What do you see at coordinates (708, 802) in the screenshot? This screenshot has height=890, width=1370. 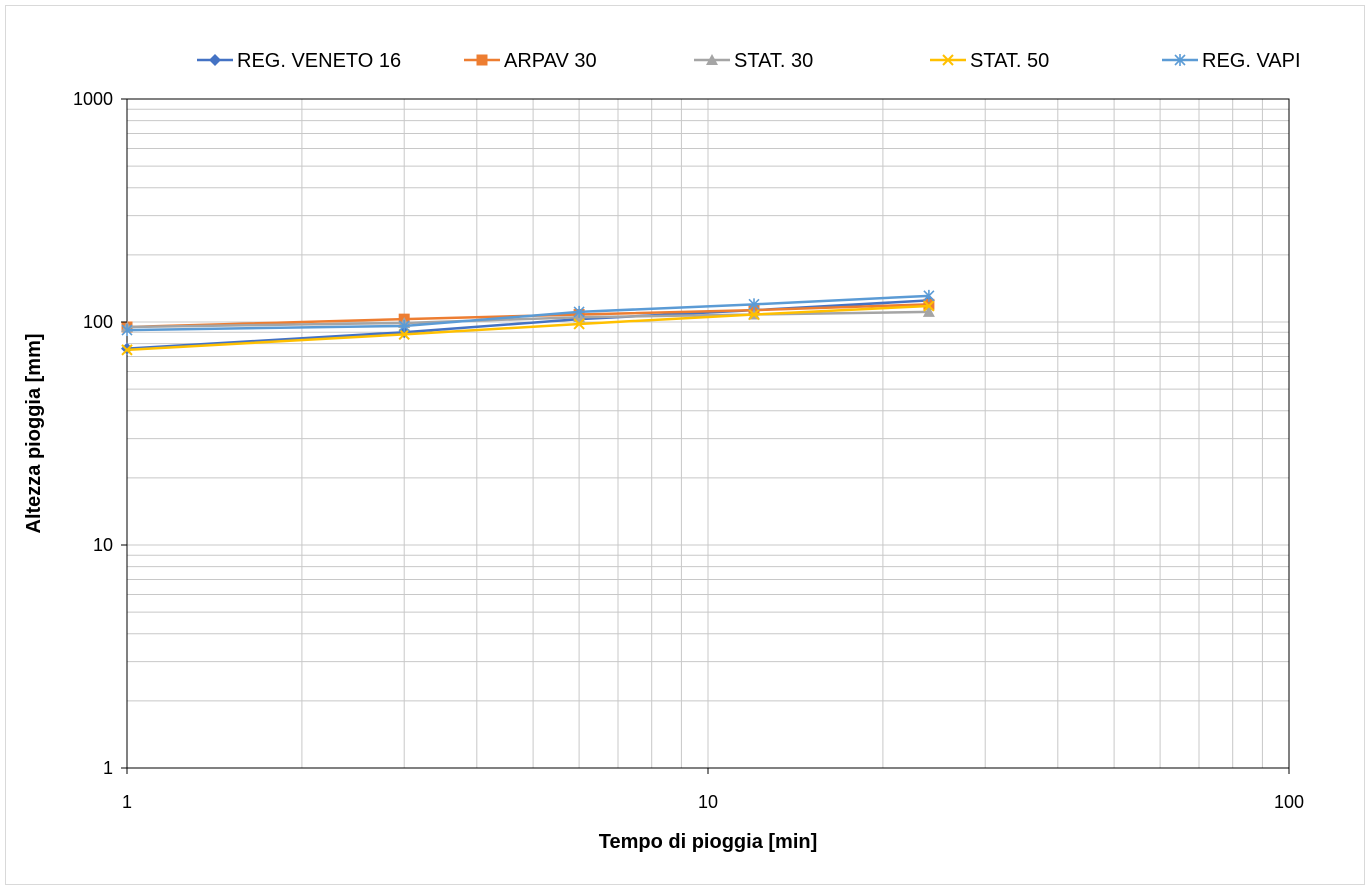 I see `x-tick-label: 10` at bounding box center [708, 802].